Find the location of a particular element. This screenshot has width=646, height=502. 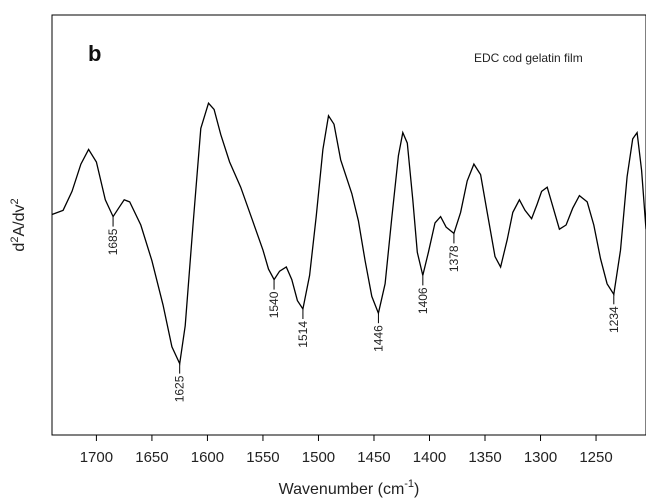

peak-label: 1234 is located at coordinates (614, 319).